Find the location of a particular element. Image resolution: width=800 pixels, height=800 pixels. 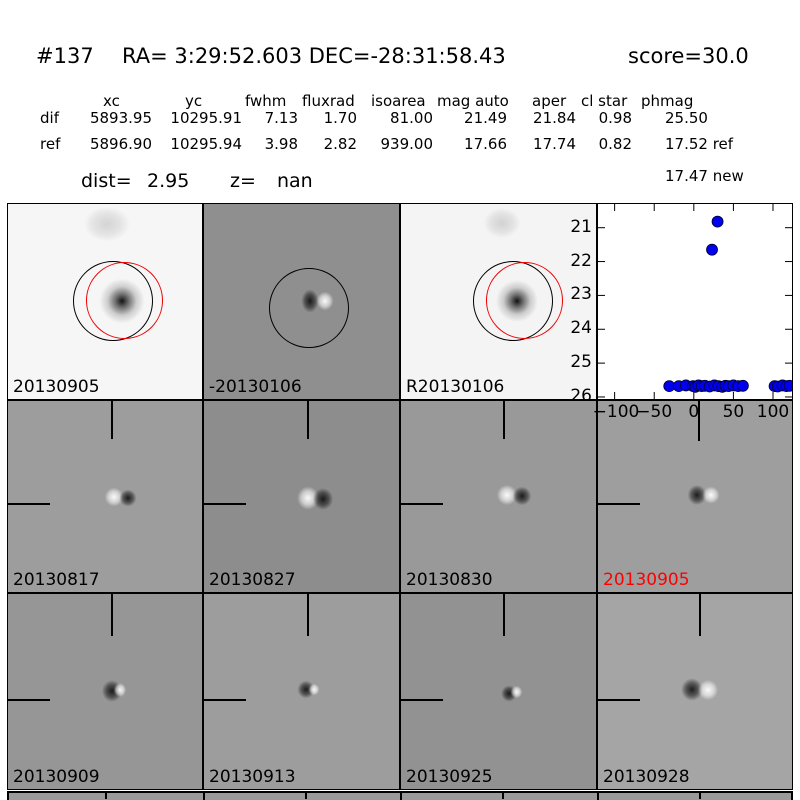

col-header-mag-auto: mag auto is located at coordinates (473, 101).